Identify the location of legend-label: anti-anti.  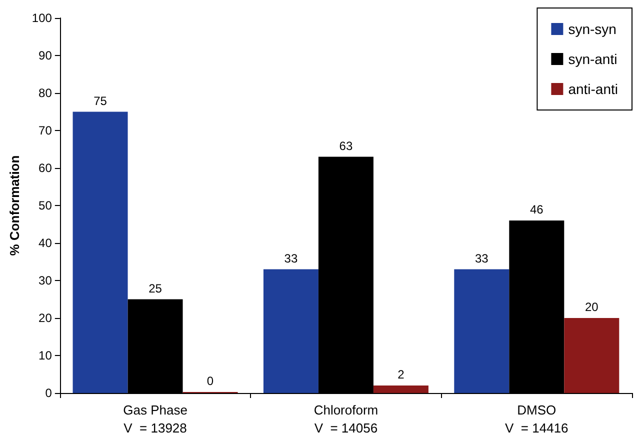
(593, 89).